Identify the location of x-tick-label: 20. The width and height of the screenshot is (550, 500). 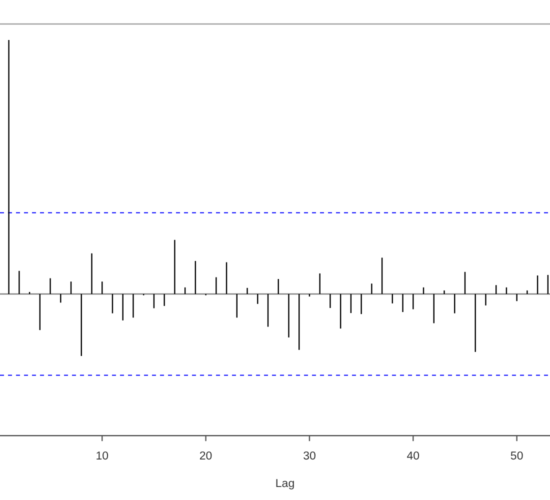
(205, 456).